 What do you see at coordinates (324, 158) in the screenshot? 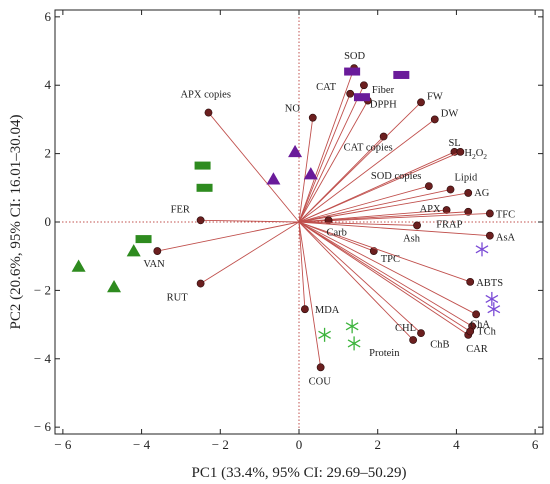
I see `vector-cat` at bounding box center [324, 158].